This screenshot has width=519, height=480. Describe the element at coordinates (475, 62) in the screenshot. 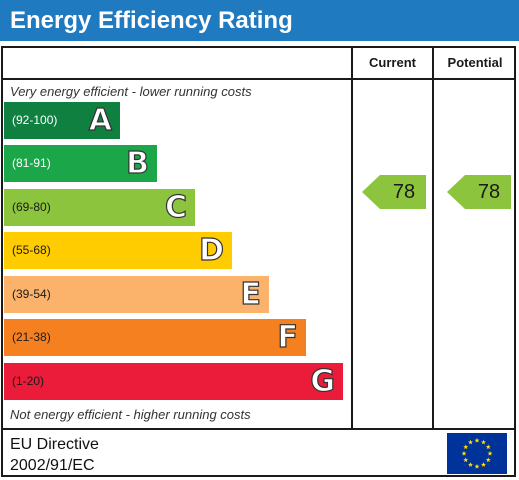

I see `column-header-potential: Potential` at that location.